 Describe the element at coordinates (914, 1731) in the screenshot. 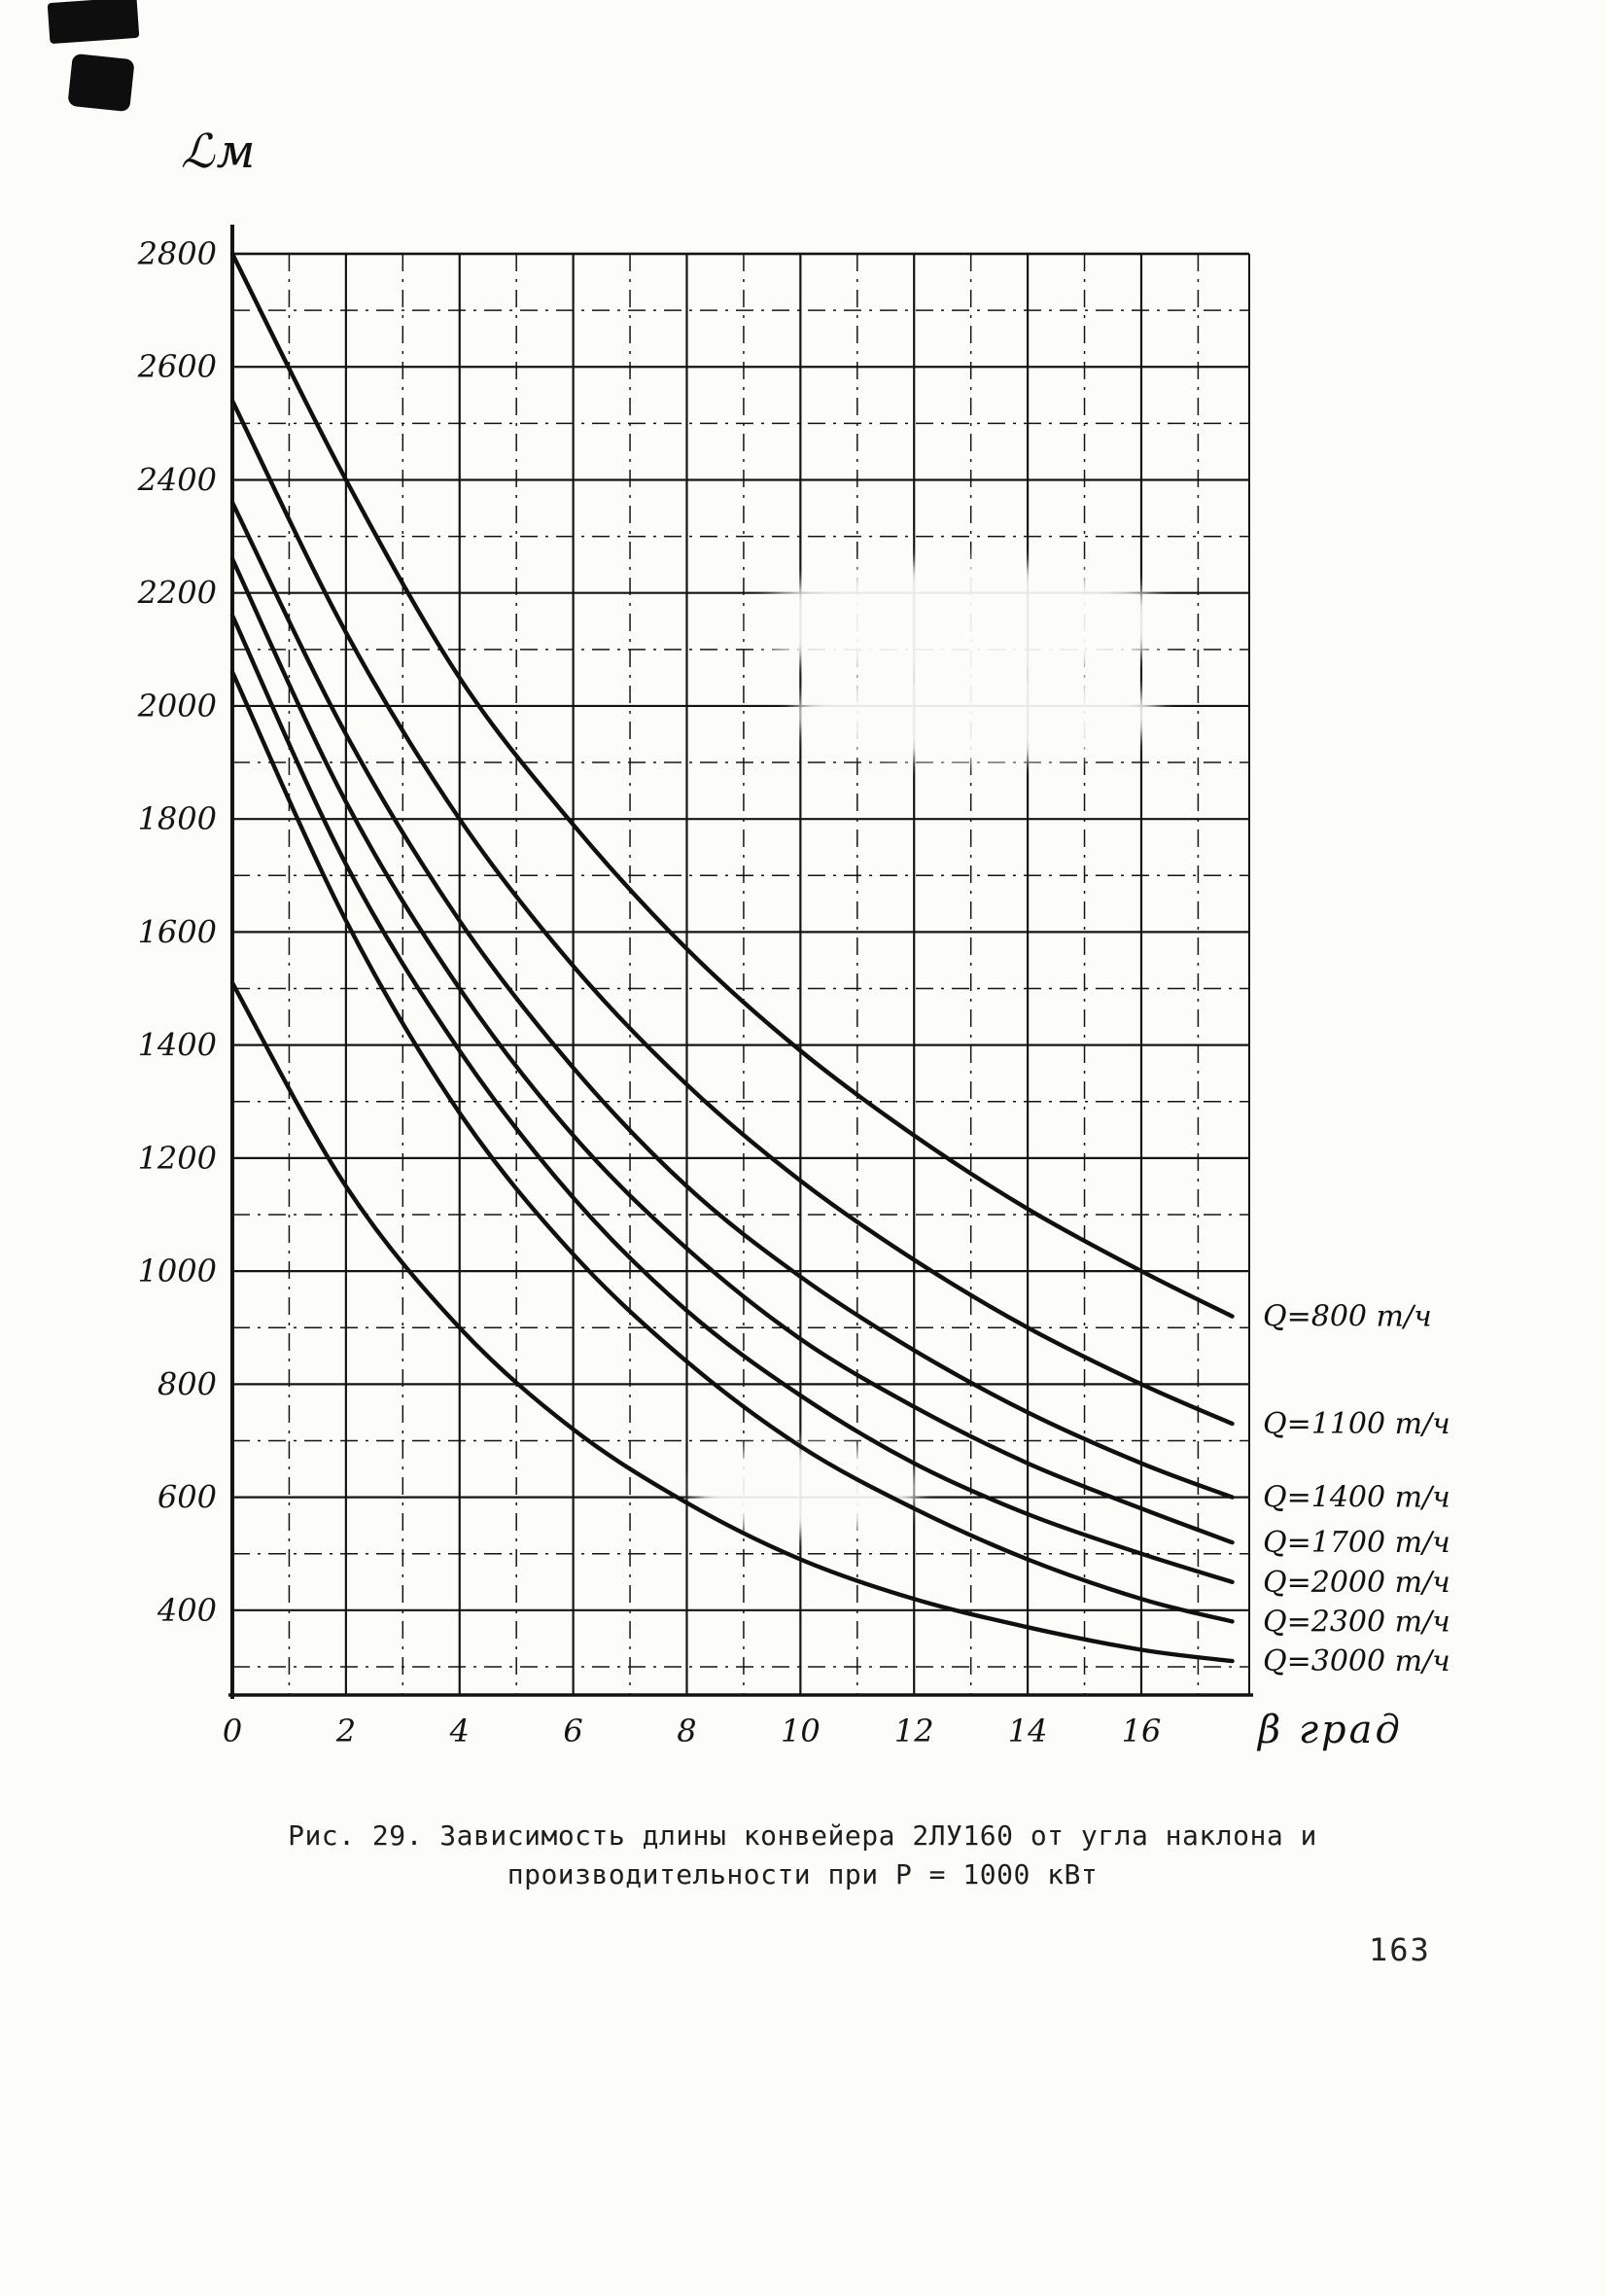

I see `x-tick-label: 12` at that location.